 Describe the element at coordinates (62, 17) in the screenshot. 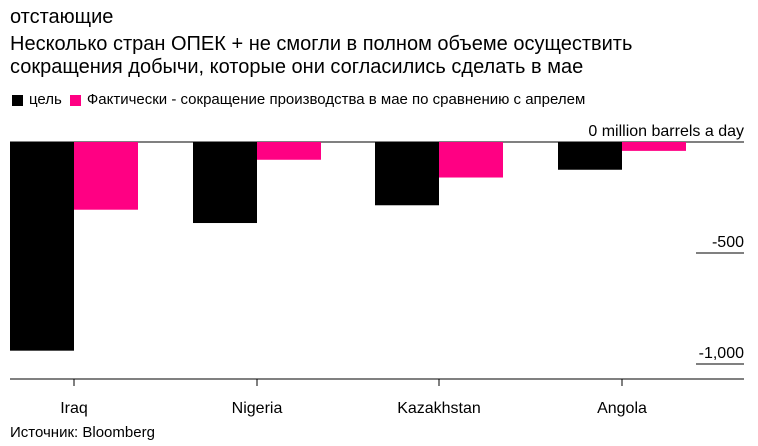

I see `chart-title: отстающие` at that location.